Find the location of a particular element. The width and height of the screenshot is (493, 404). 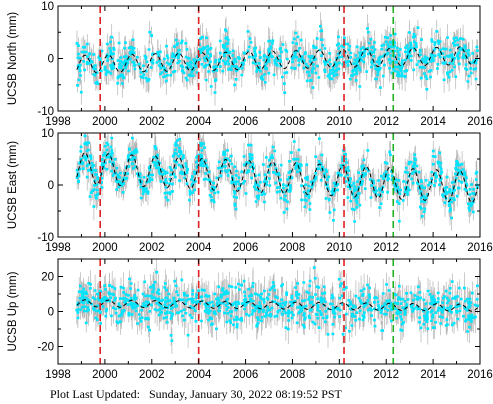

y-axis-label: UCSB North (mm) is located at coordinates (13, 58).